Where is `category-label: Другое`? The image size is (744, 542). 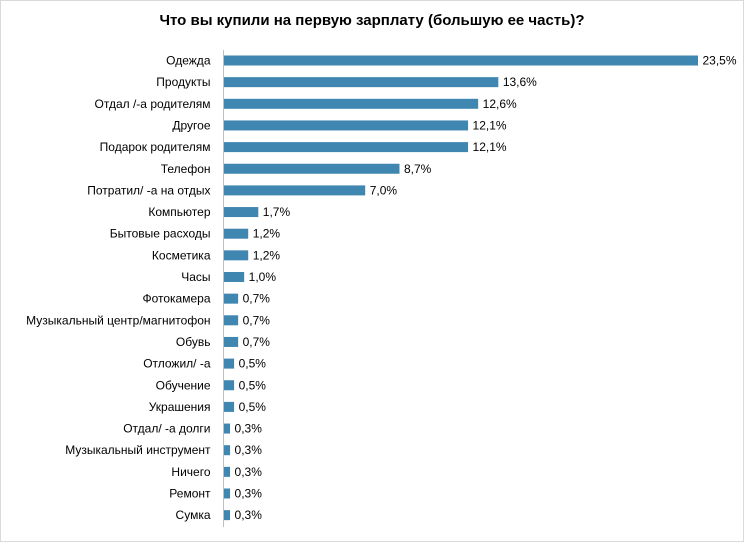
category-label: Другое is located at coordinates (191, 125).